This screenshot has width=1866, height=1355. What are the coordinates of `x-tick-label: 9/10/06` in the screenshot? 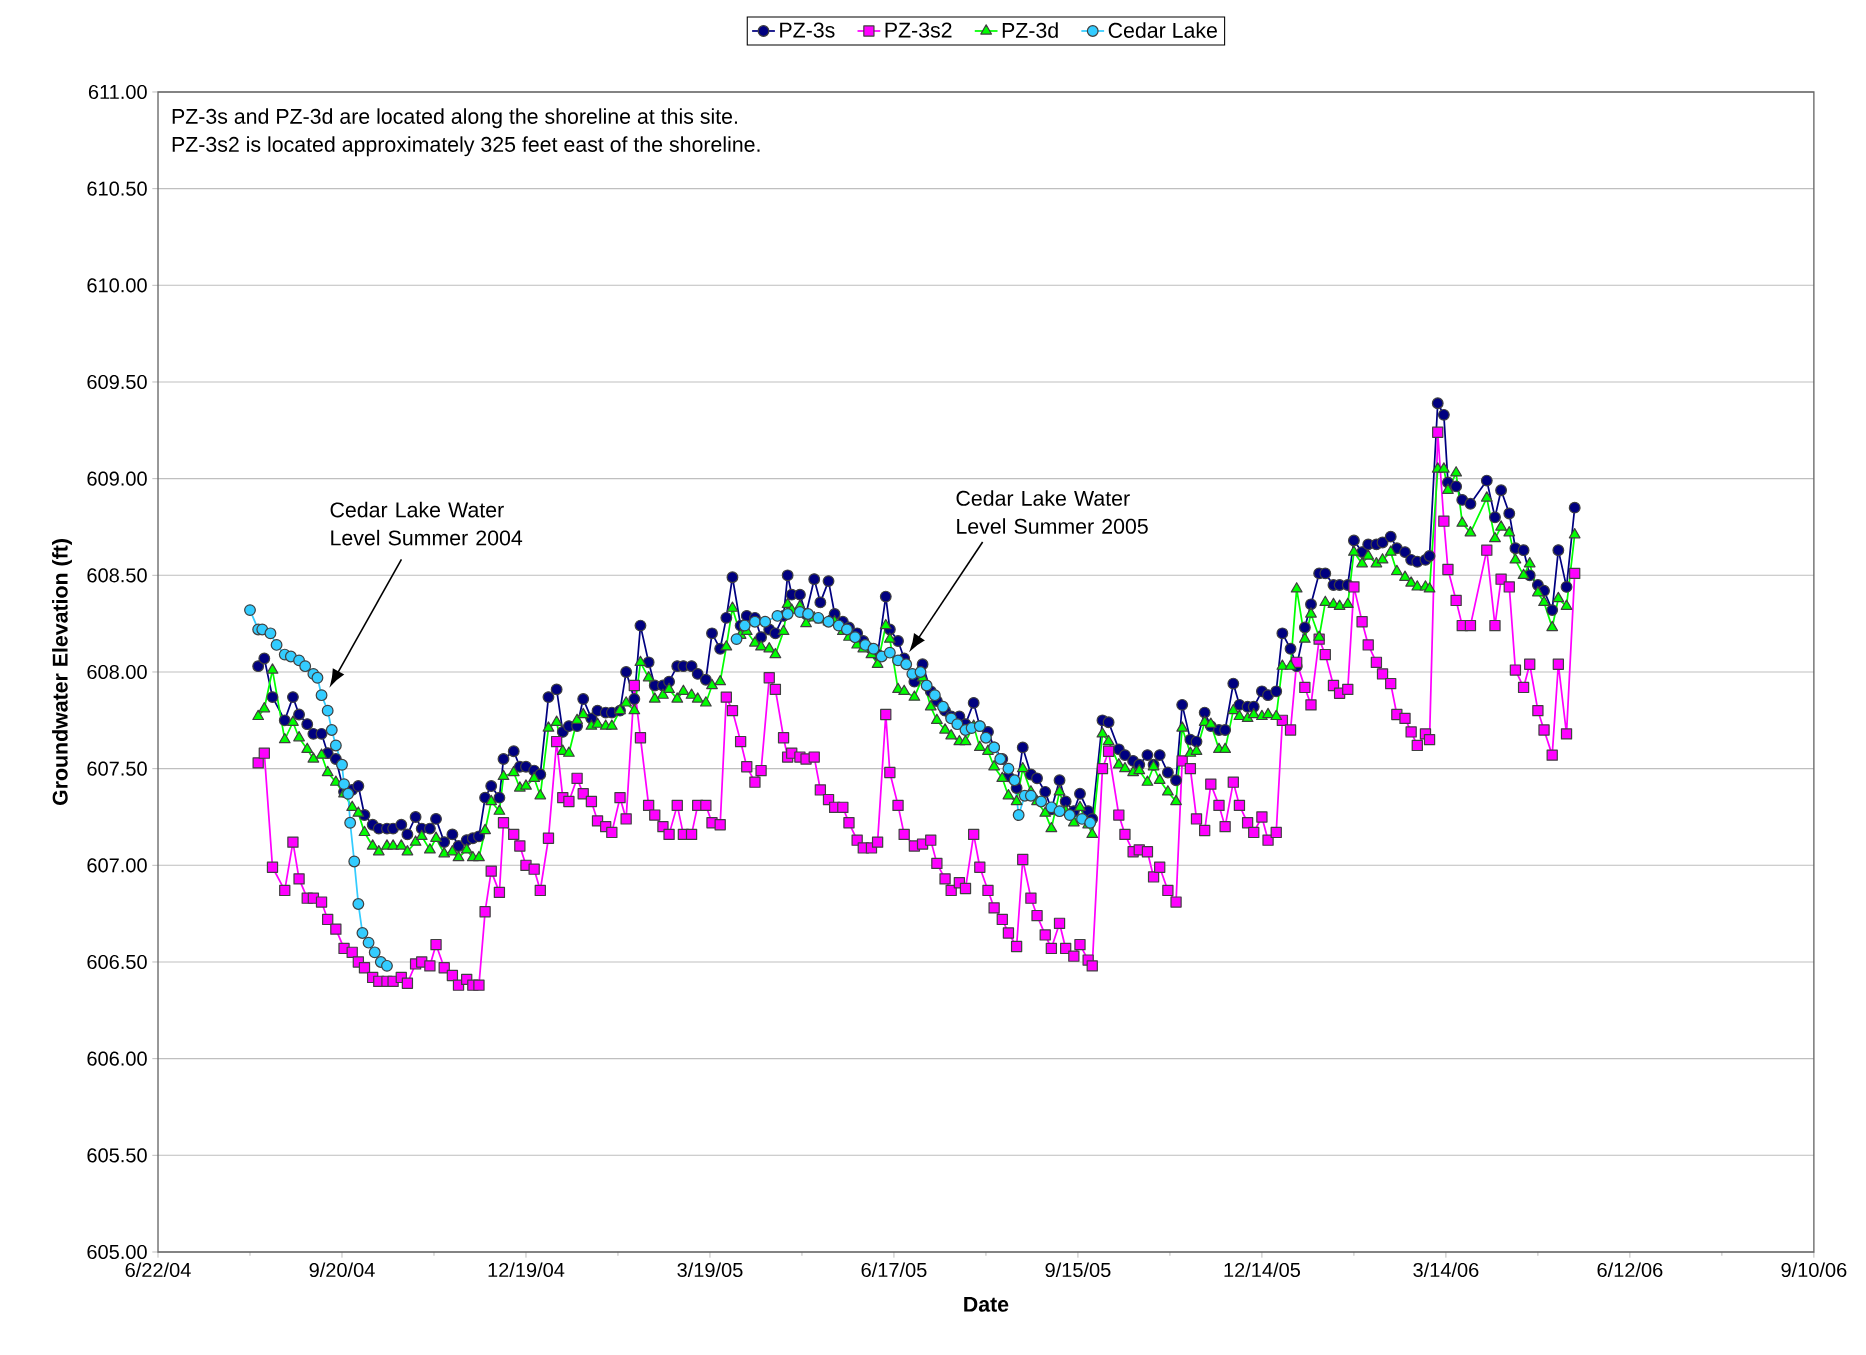 It's located at (1814, 1270).